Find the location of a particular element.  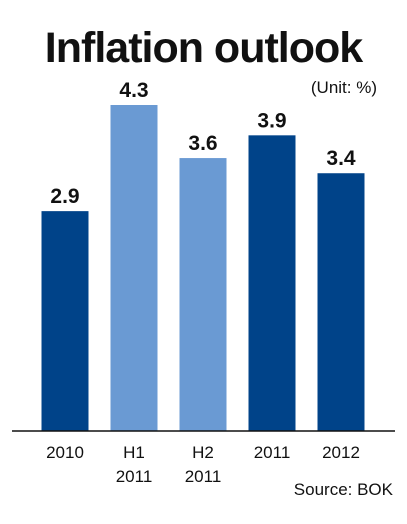

x-tick-label-4-0: 2012 is located at coordinates (341, 452).